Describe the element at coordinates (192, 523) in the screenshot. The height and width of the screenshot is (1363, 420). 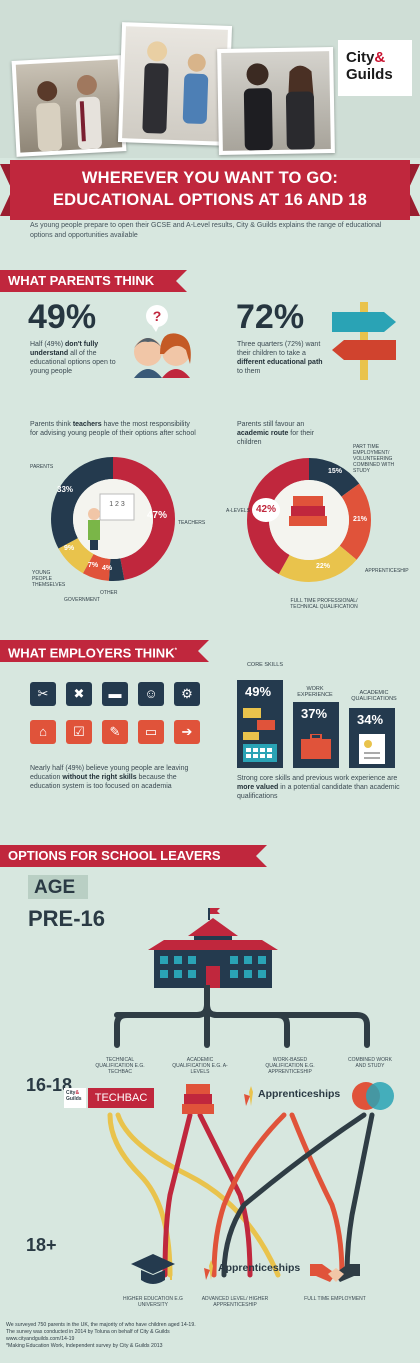
I see `donut1-teachers-label: TEACHERS` at that location.